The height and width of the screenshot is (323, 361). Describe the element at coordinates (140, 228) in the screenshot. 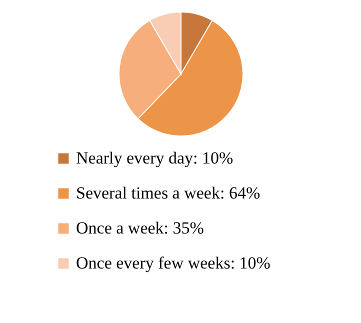

I see `legend-label: Once a week: 35%` at that location.